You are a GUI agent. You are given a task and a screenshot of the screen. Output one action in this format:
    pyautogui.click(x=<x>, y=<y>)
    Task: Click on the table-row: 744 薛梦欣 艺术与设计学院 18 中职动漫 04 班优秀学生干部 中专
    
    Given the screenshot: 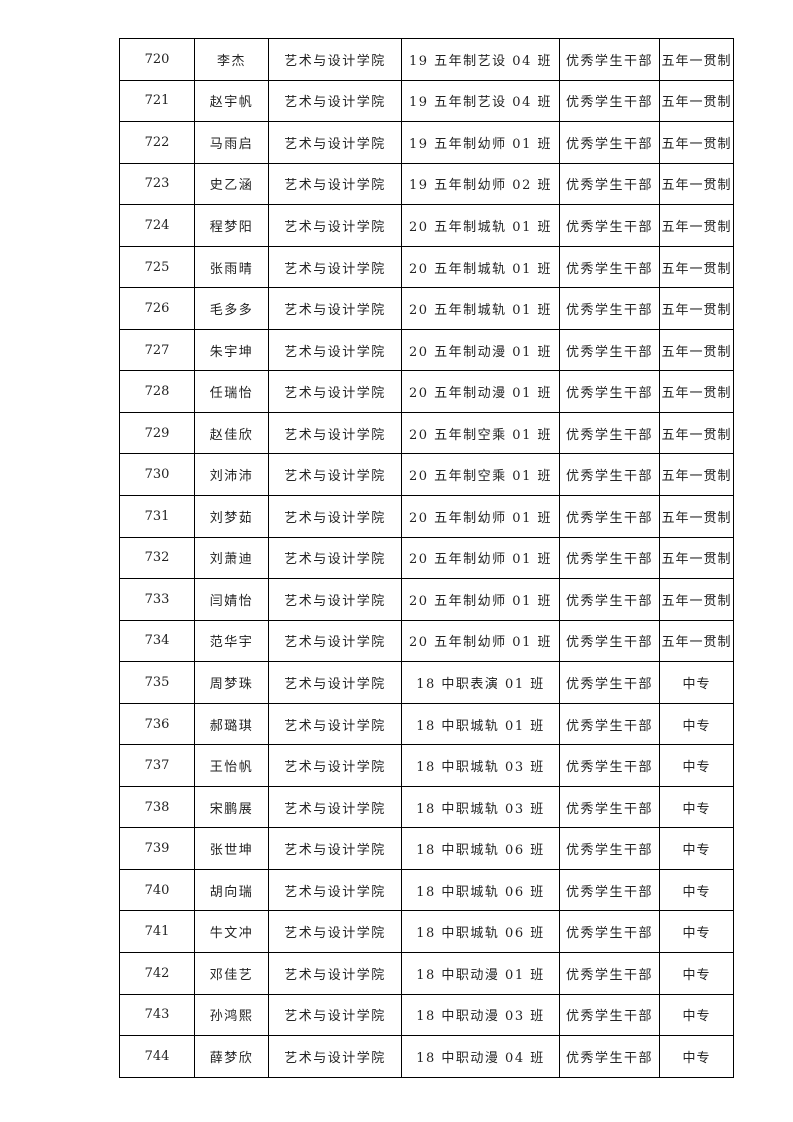 What is the action you would take?
    pyautogui.click(x=426, y=1056)
    